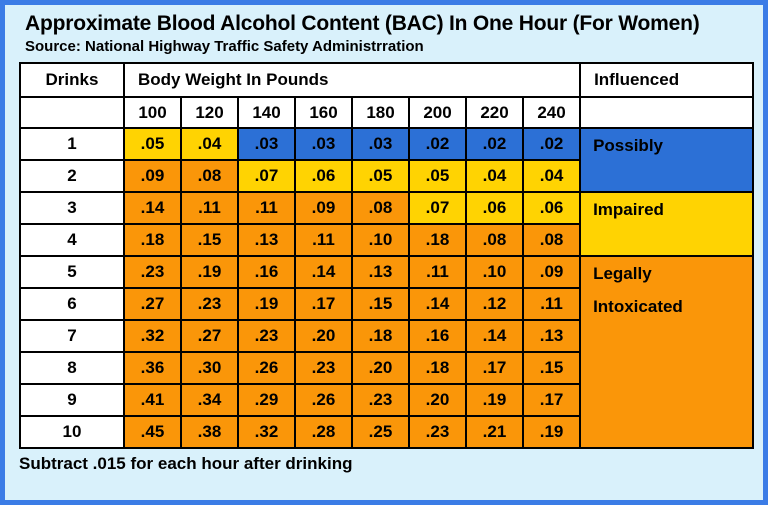 The width and height of the screenshot is (768, 505). I want to click on bac-value-cell: .29, so click(266, 400).